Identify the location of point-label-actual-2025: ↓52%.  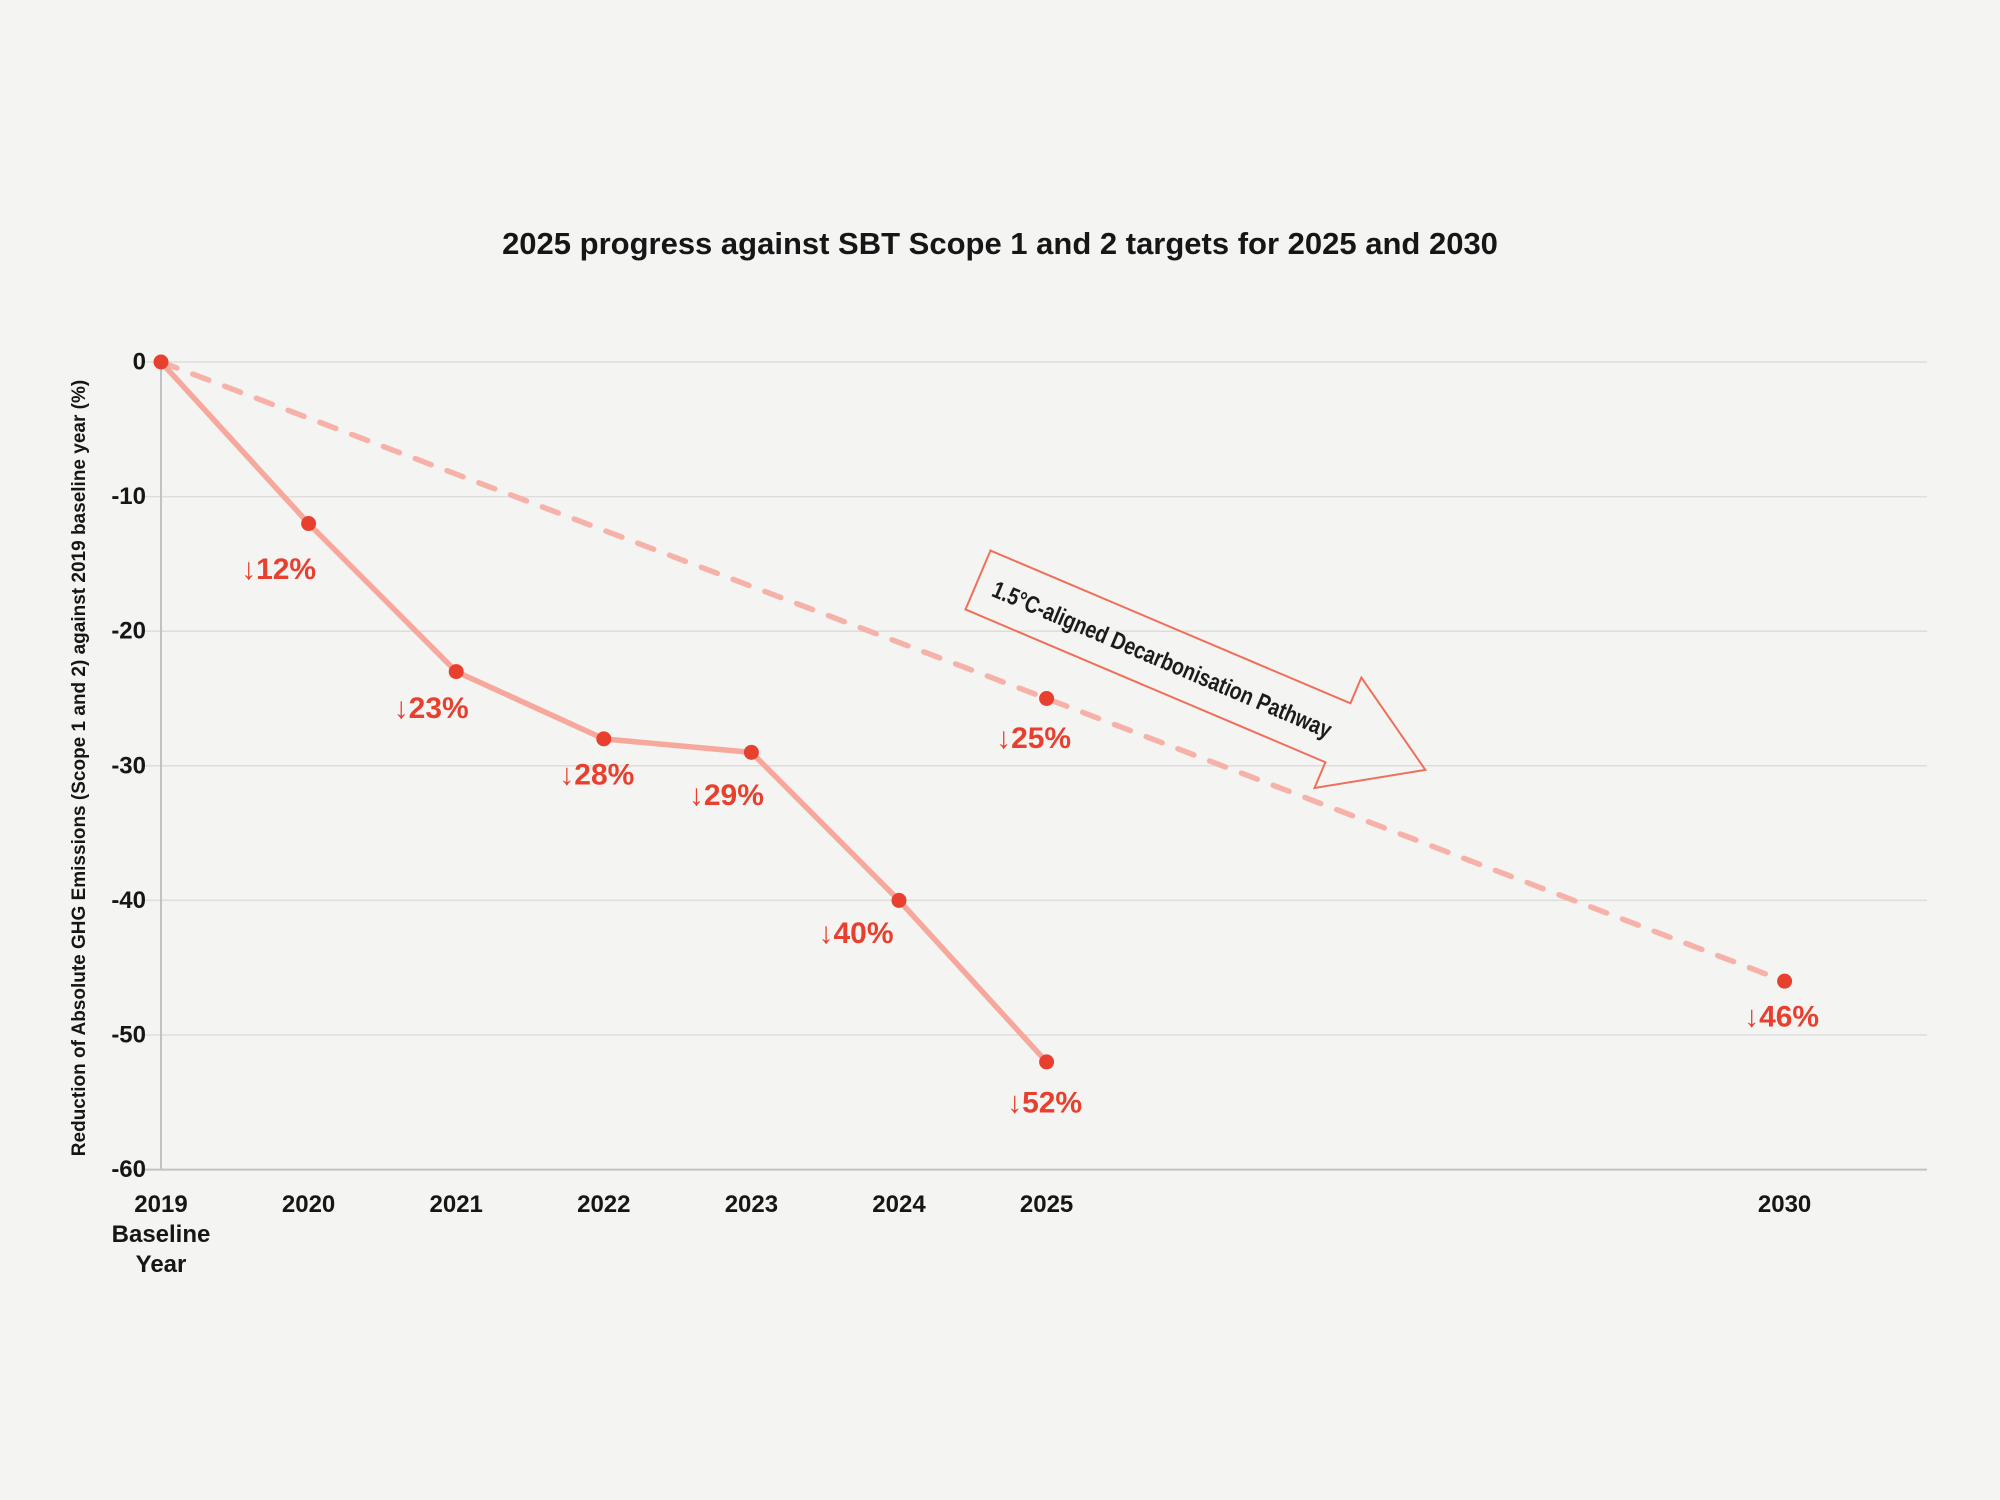
(1044, 1102).